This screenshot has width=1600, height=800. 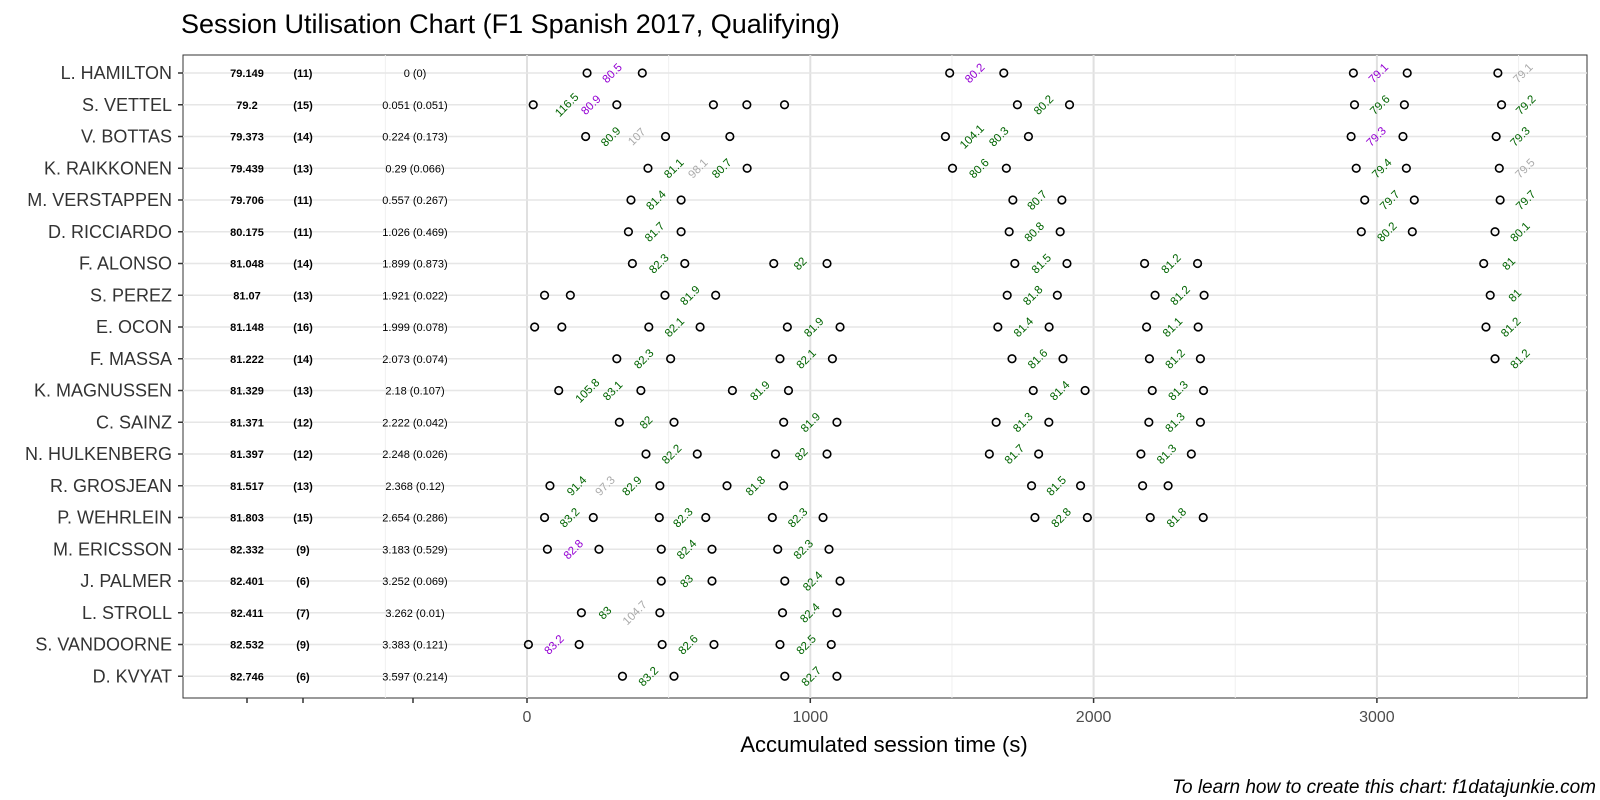 What do you see at coordinates (125, 264) in the screenshot?
I see `driver-name: F. ALONSO` at bounding box center [125, 264].